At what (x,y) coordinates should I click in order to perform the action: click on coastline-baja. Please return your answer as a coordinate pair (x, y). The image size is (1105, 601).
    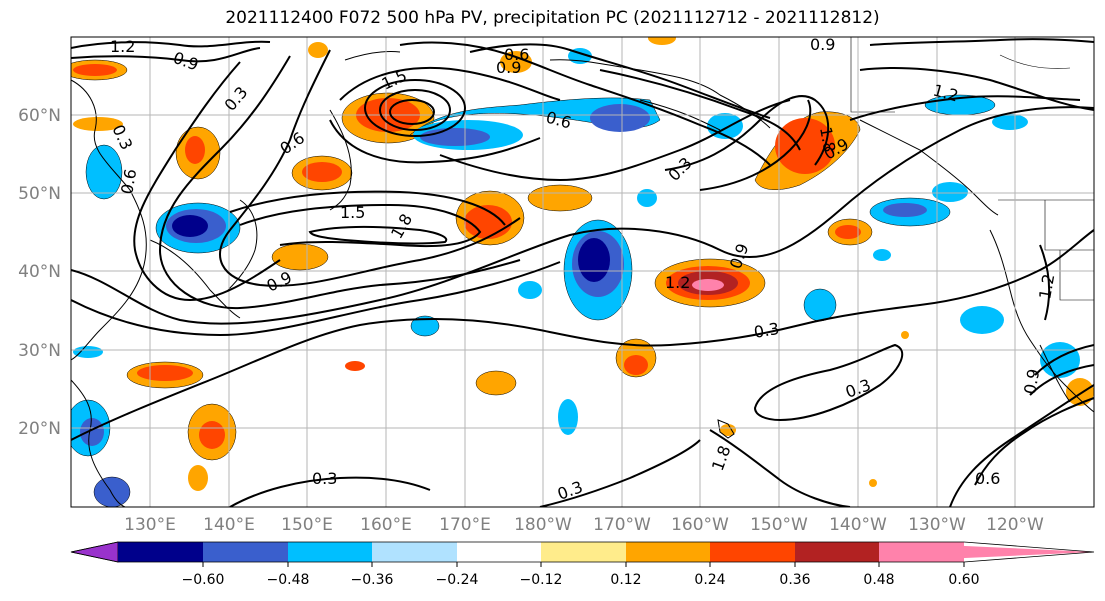
    Looking at the image, I should click on (1055, 373).